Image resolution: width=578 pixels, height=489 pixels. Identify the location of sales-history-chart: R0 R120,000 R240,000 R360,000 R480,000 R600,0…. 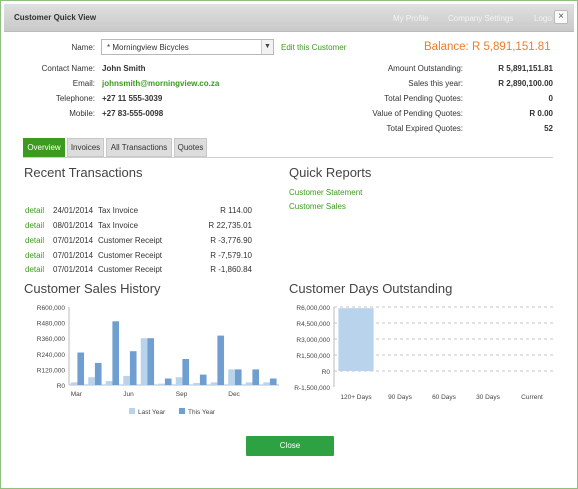
(158, 360).